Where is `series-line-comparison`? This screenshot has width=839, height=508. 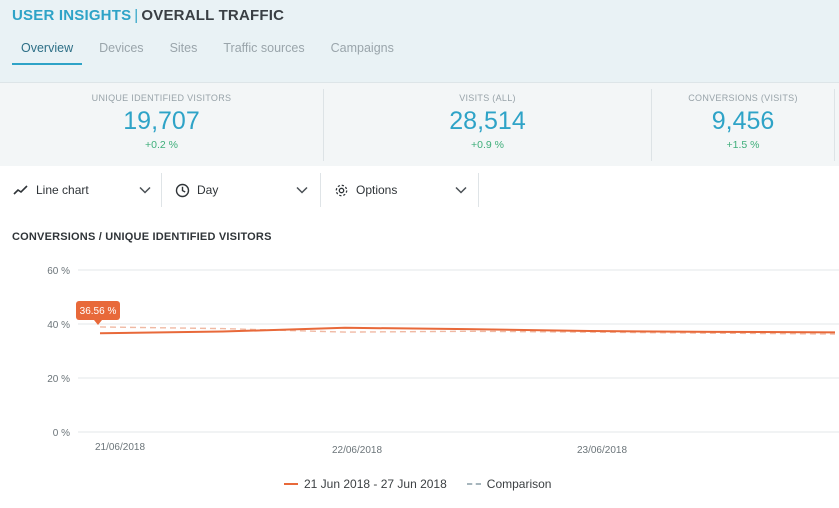
series-line-comparison is located at coordinates (467, 330).